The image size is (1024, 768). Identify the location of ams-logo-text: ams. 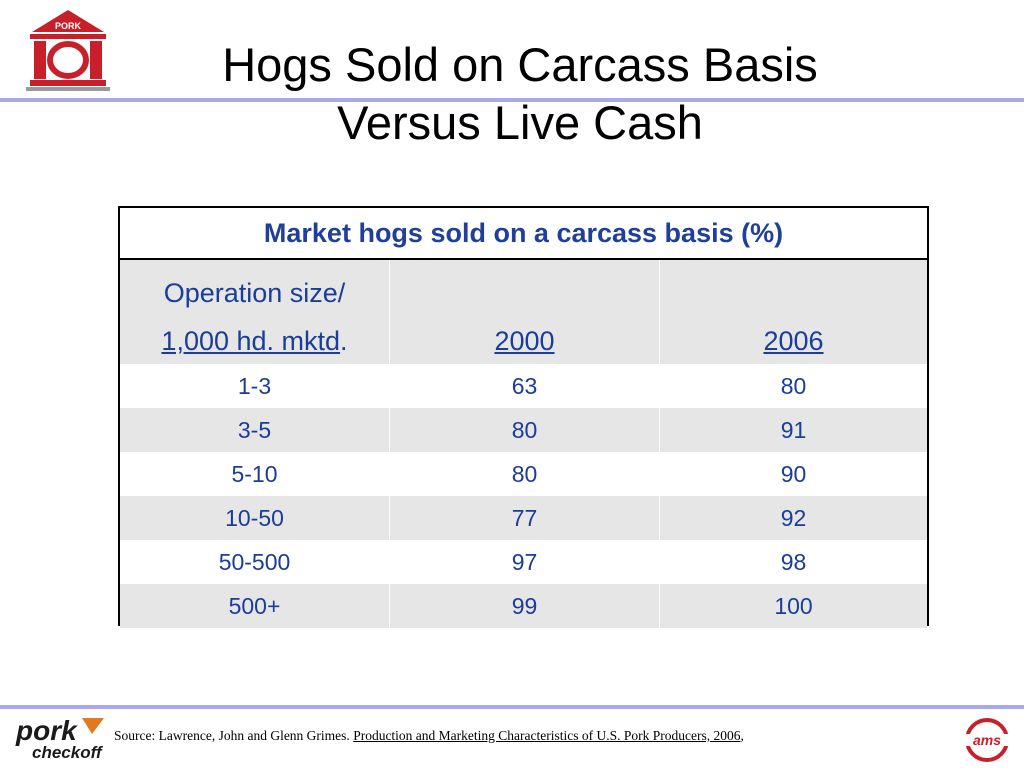
(987, 740).